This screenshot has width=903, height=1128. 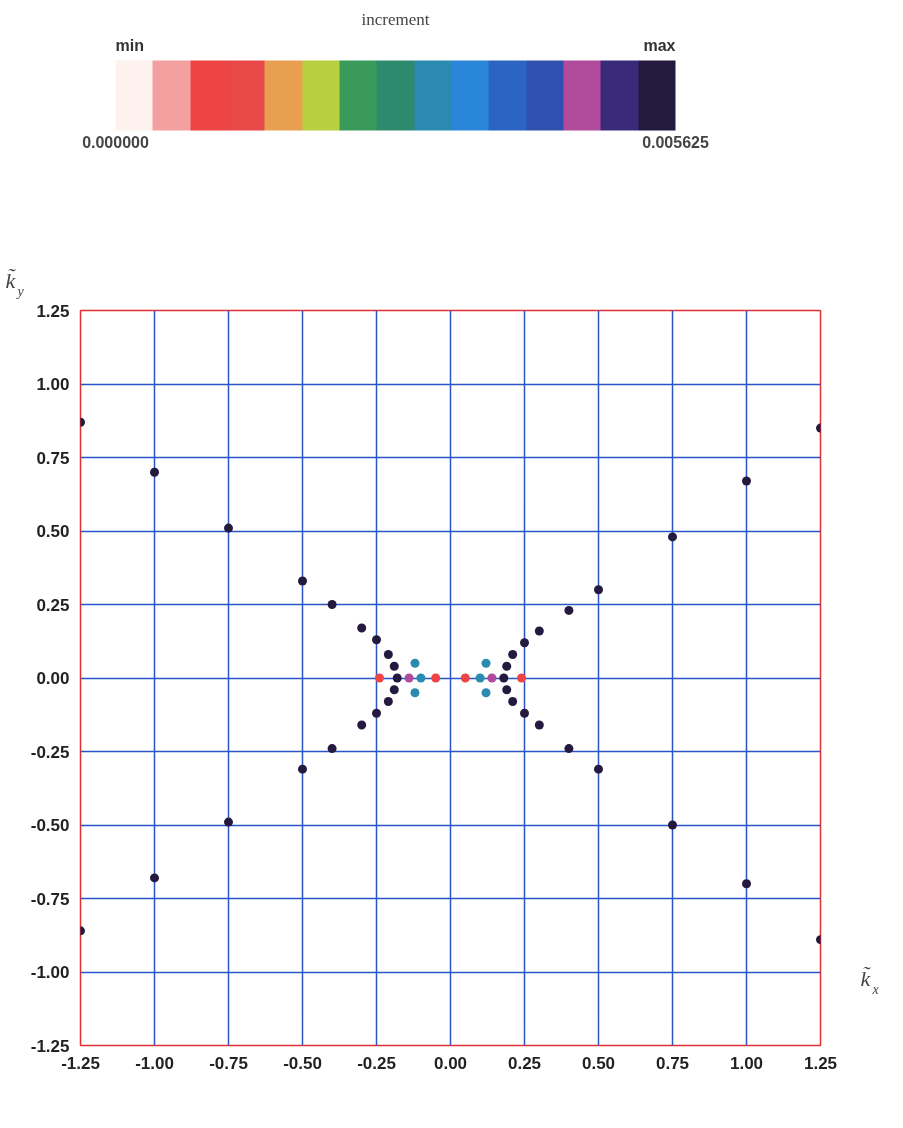 I want to click on y-tick-label: -0.50, so click(x=50, y=825).